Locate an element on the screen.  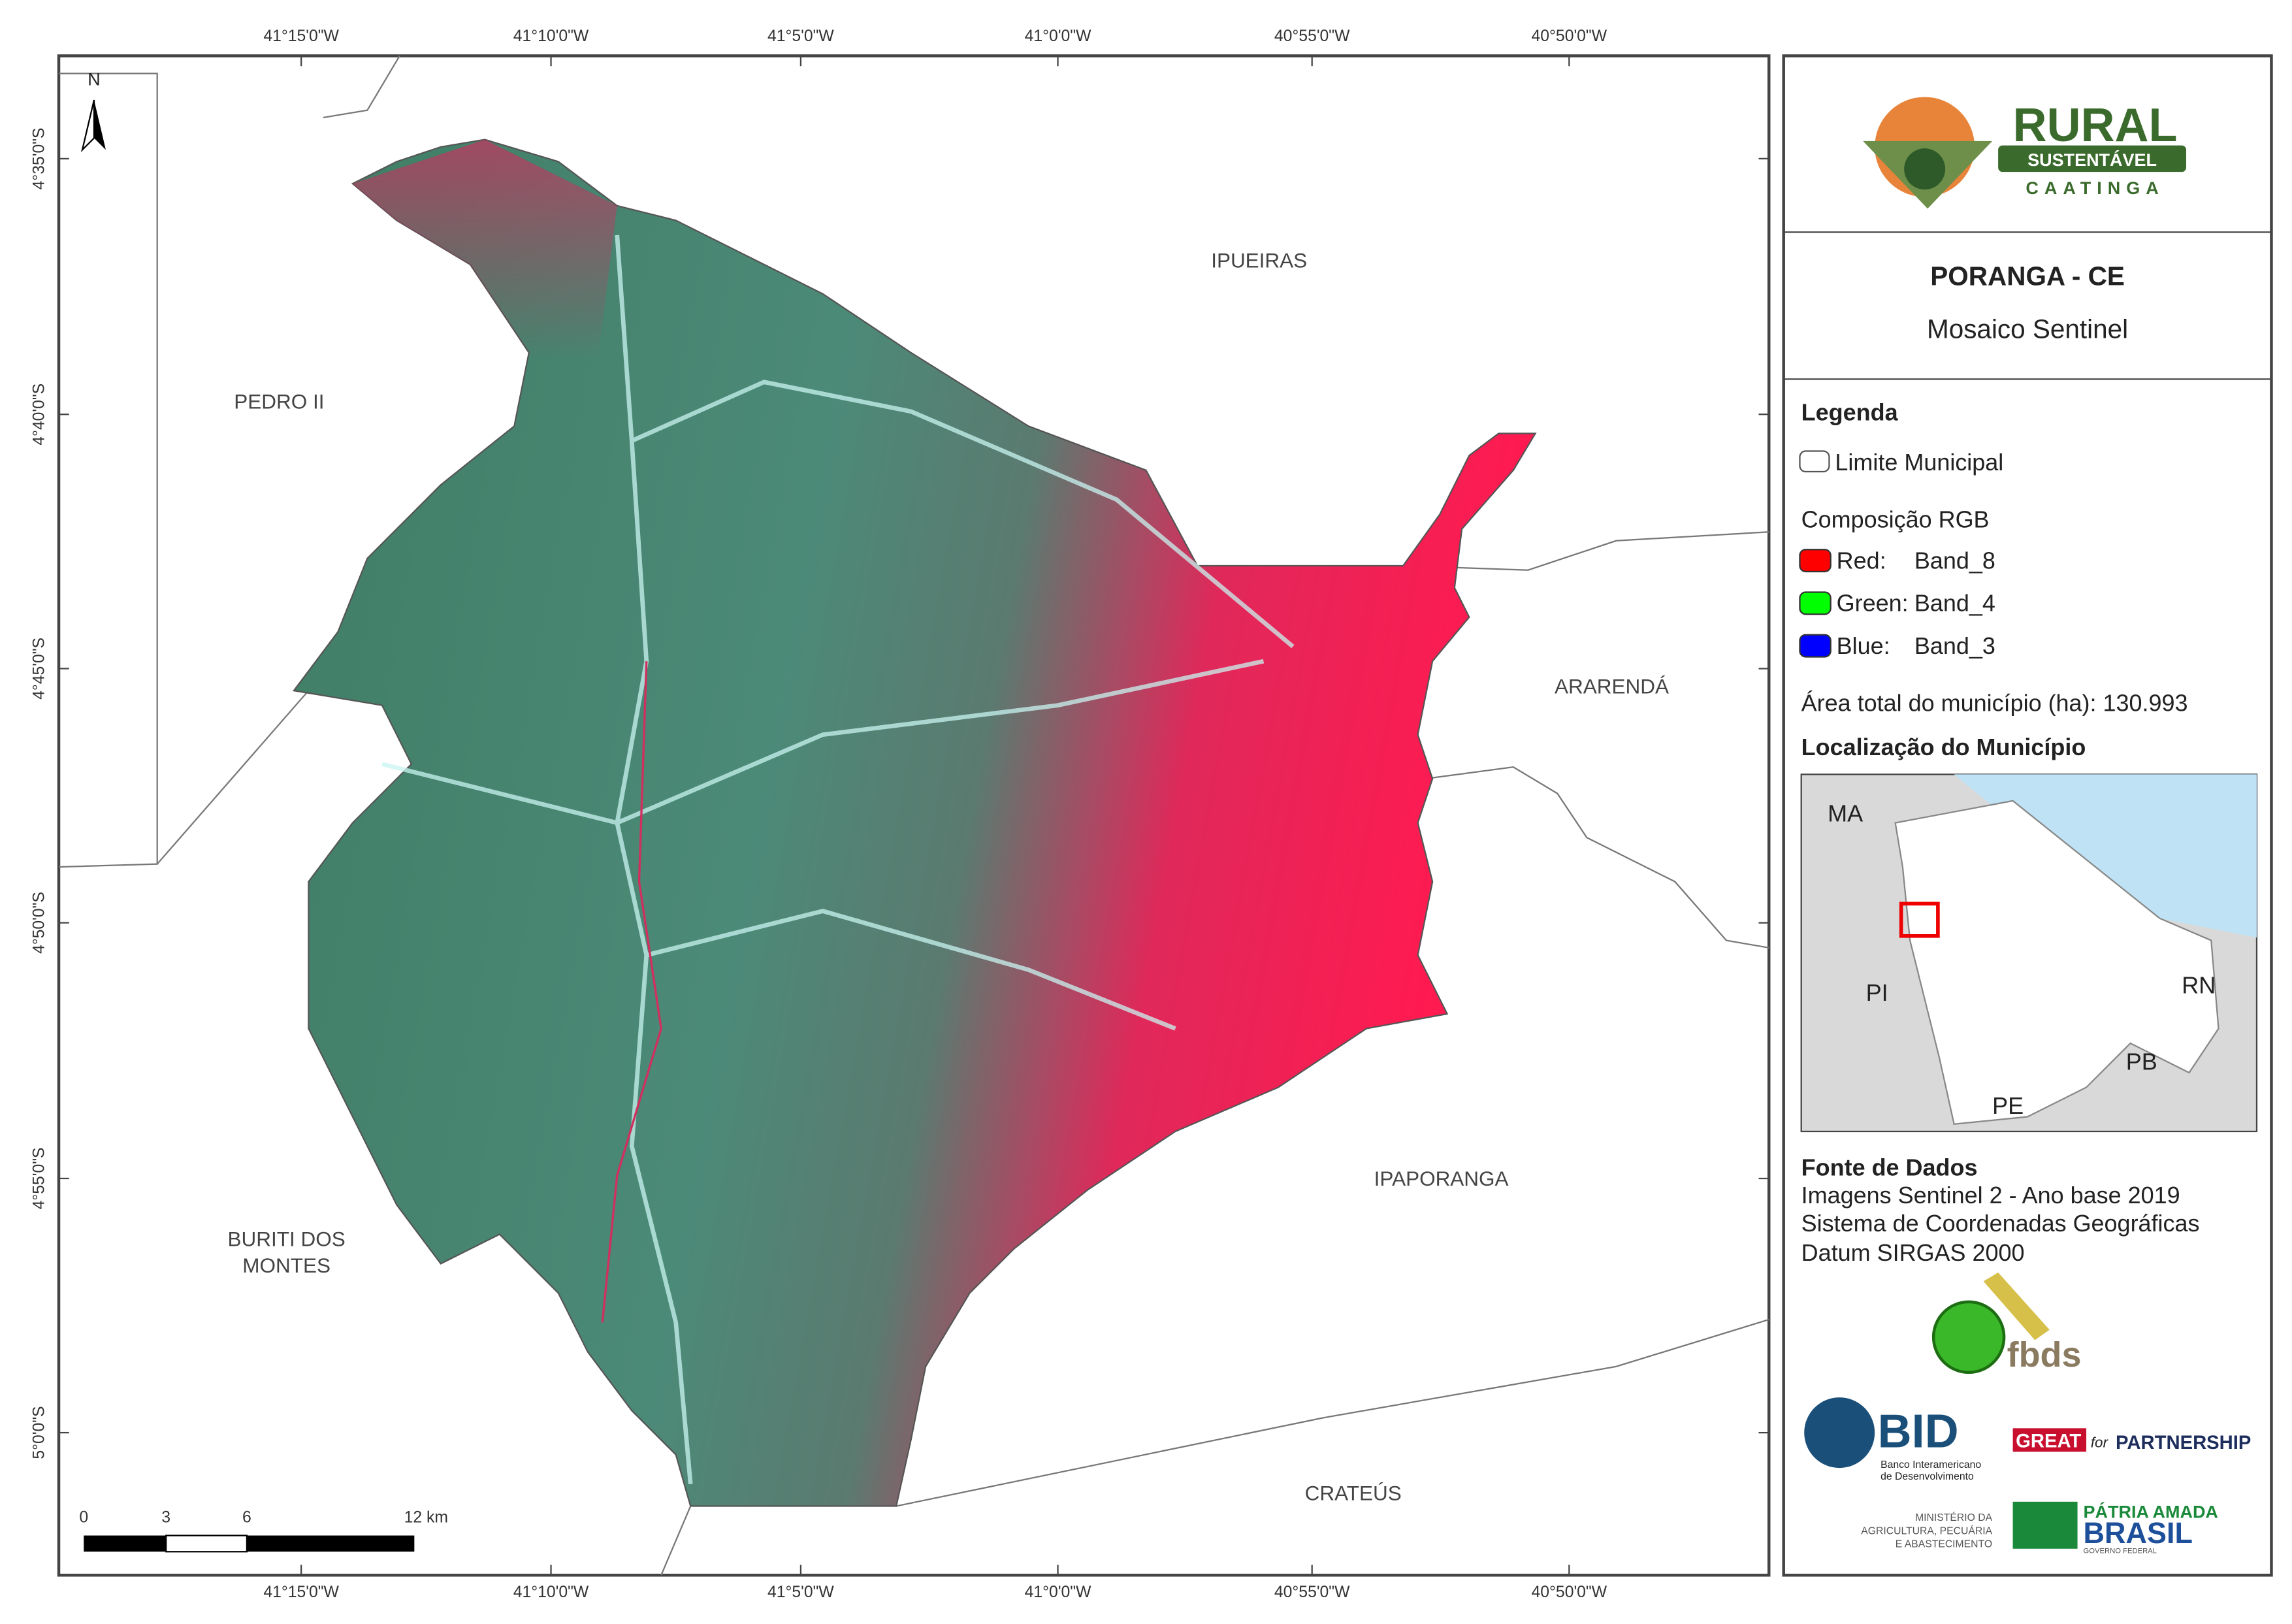
neighbor-label: ARARENDÁ is located at coordinates (1612, 686).